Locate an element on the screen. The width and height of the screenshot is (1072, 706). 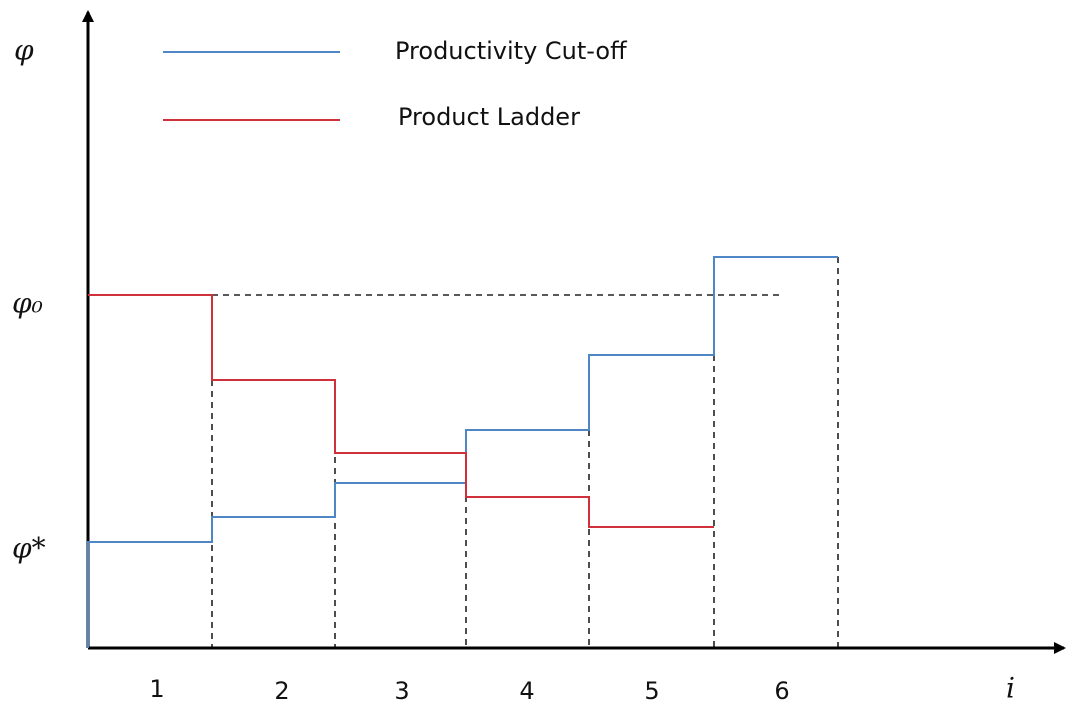
y-mark-label: φ₀ is located at coordinates (27, 303).